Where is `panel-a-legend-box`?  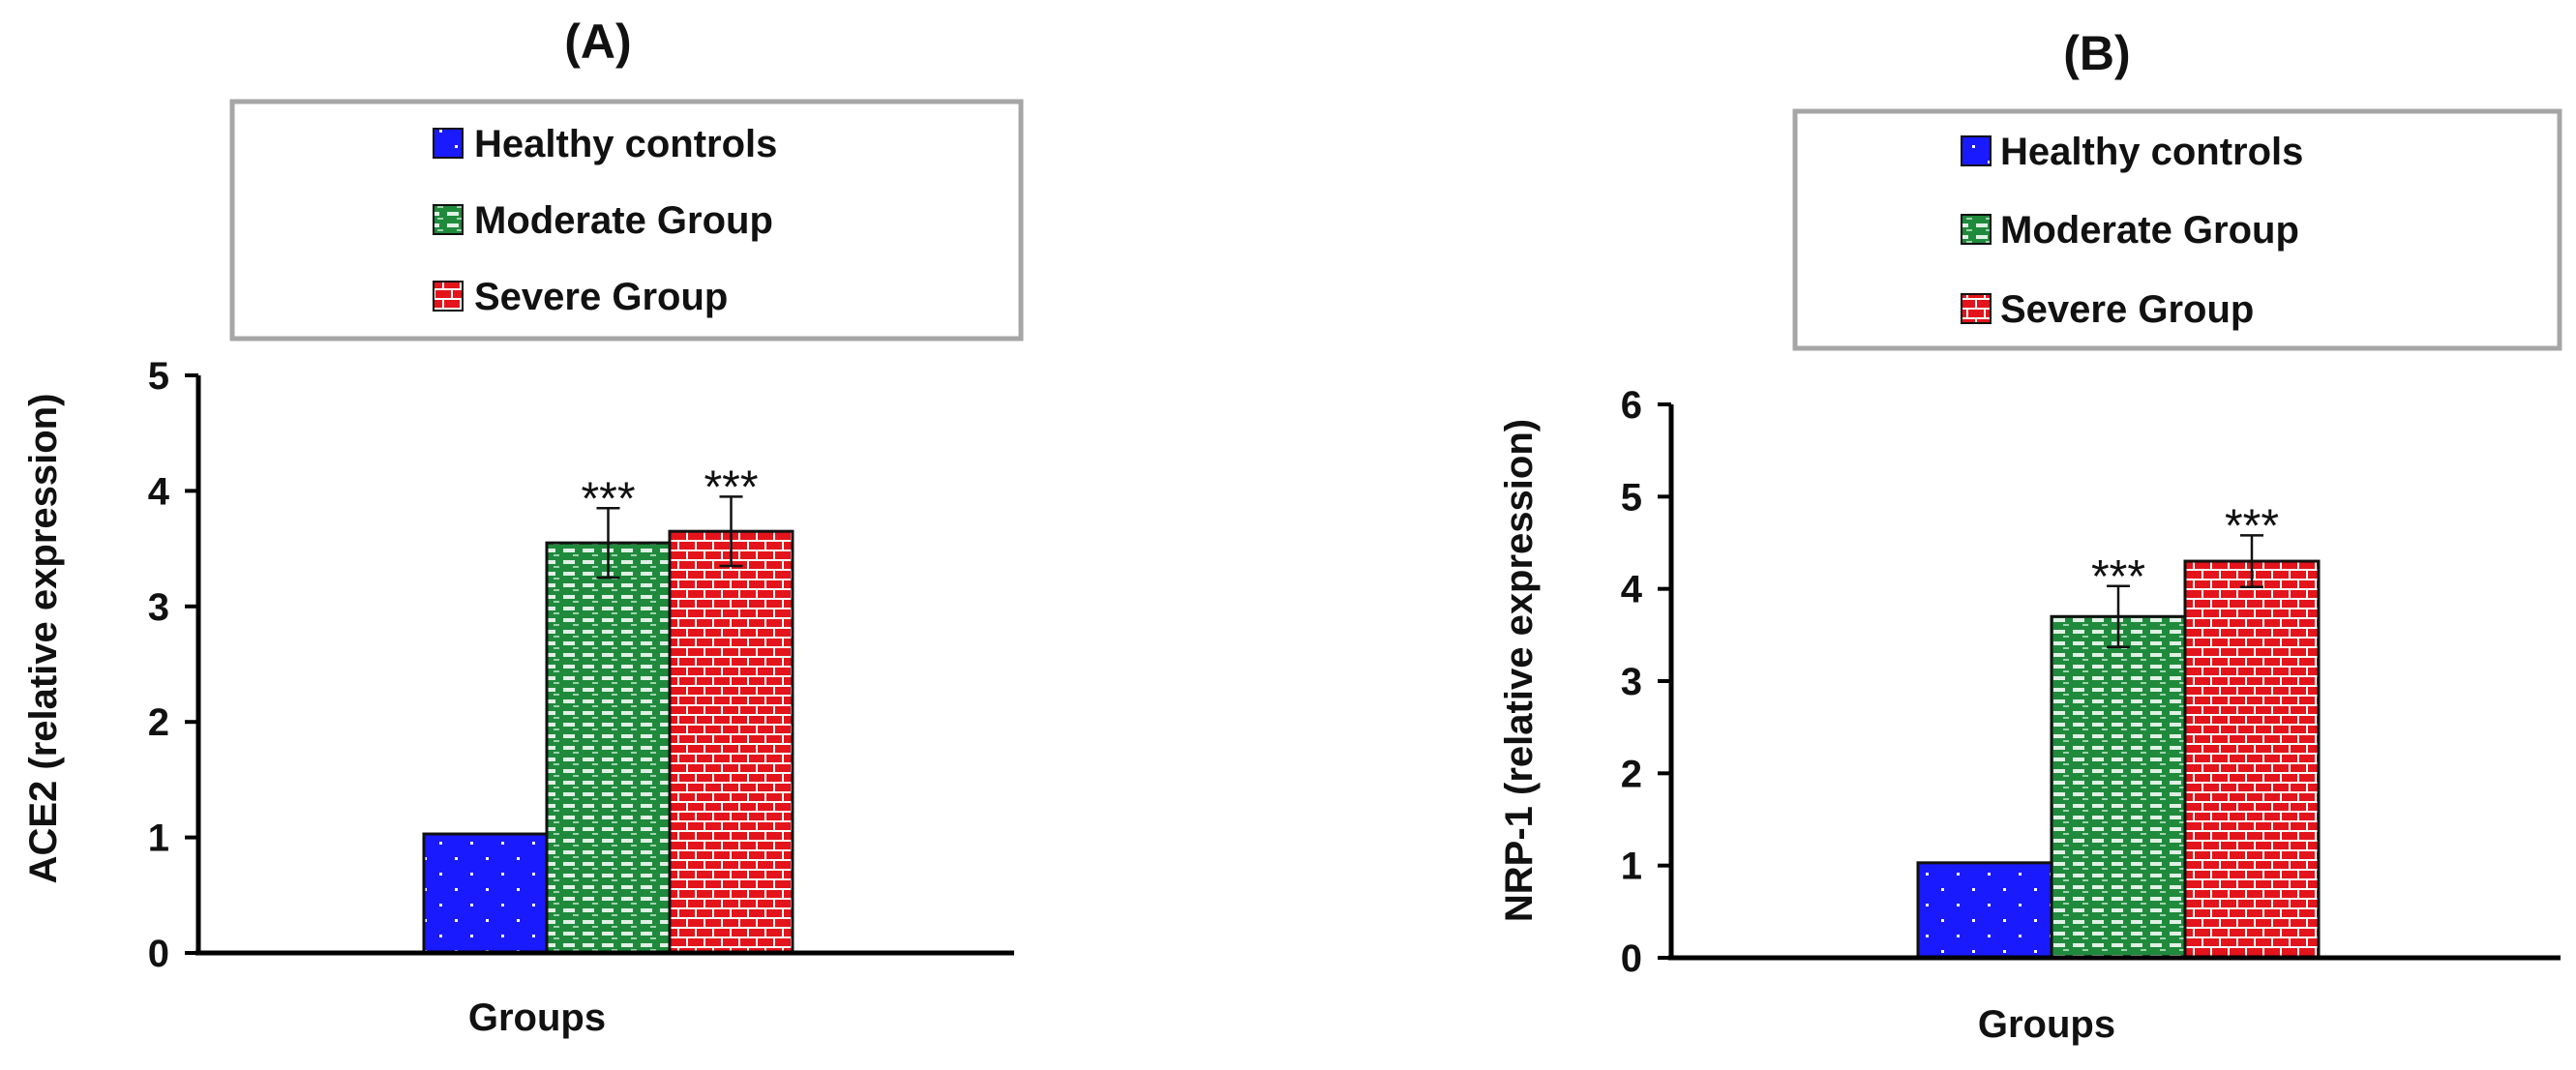
panel-a-legend-box is located at coordinates (626, 220).